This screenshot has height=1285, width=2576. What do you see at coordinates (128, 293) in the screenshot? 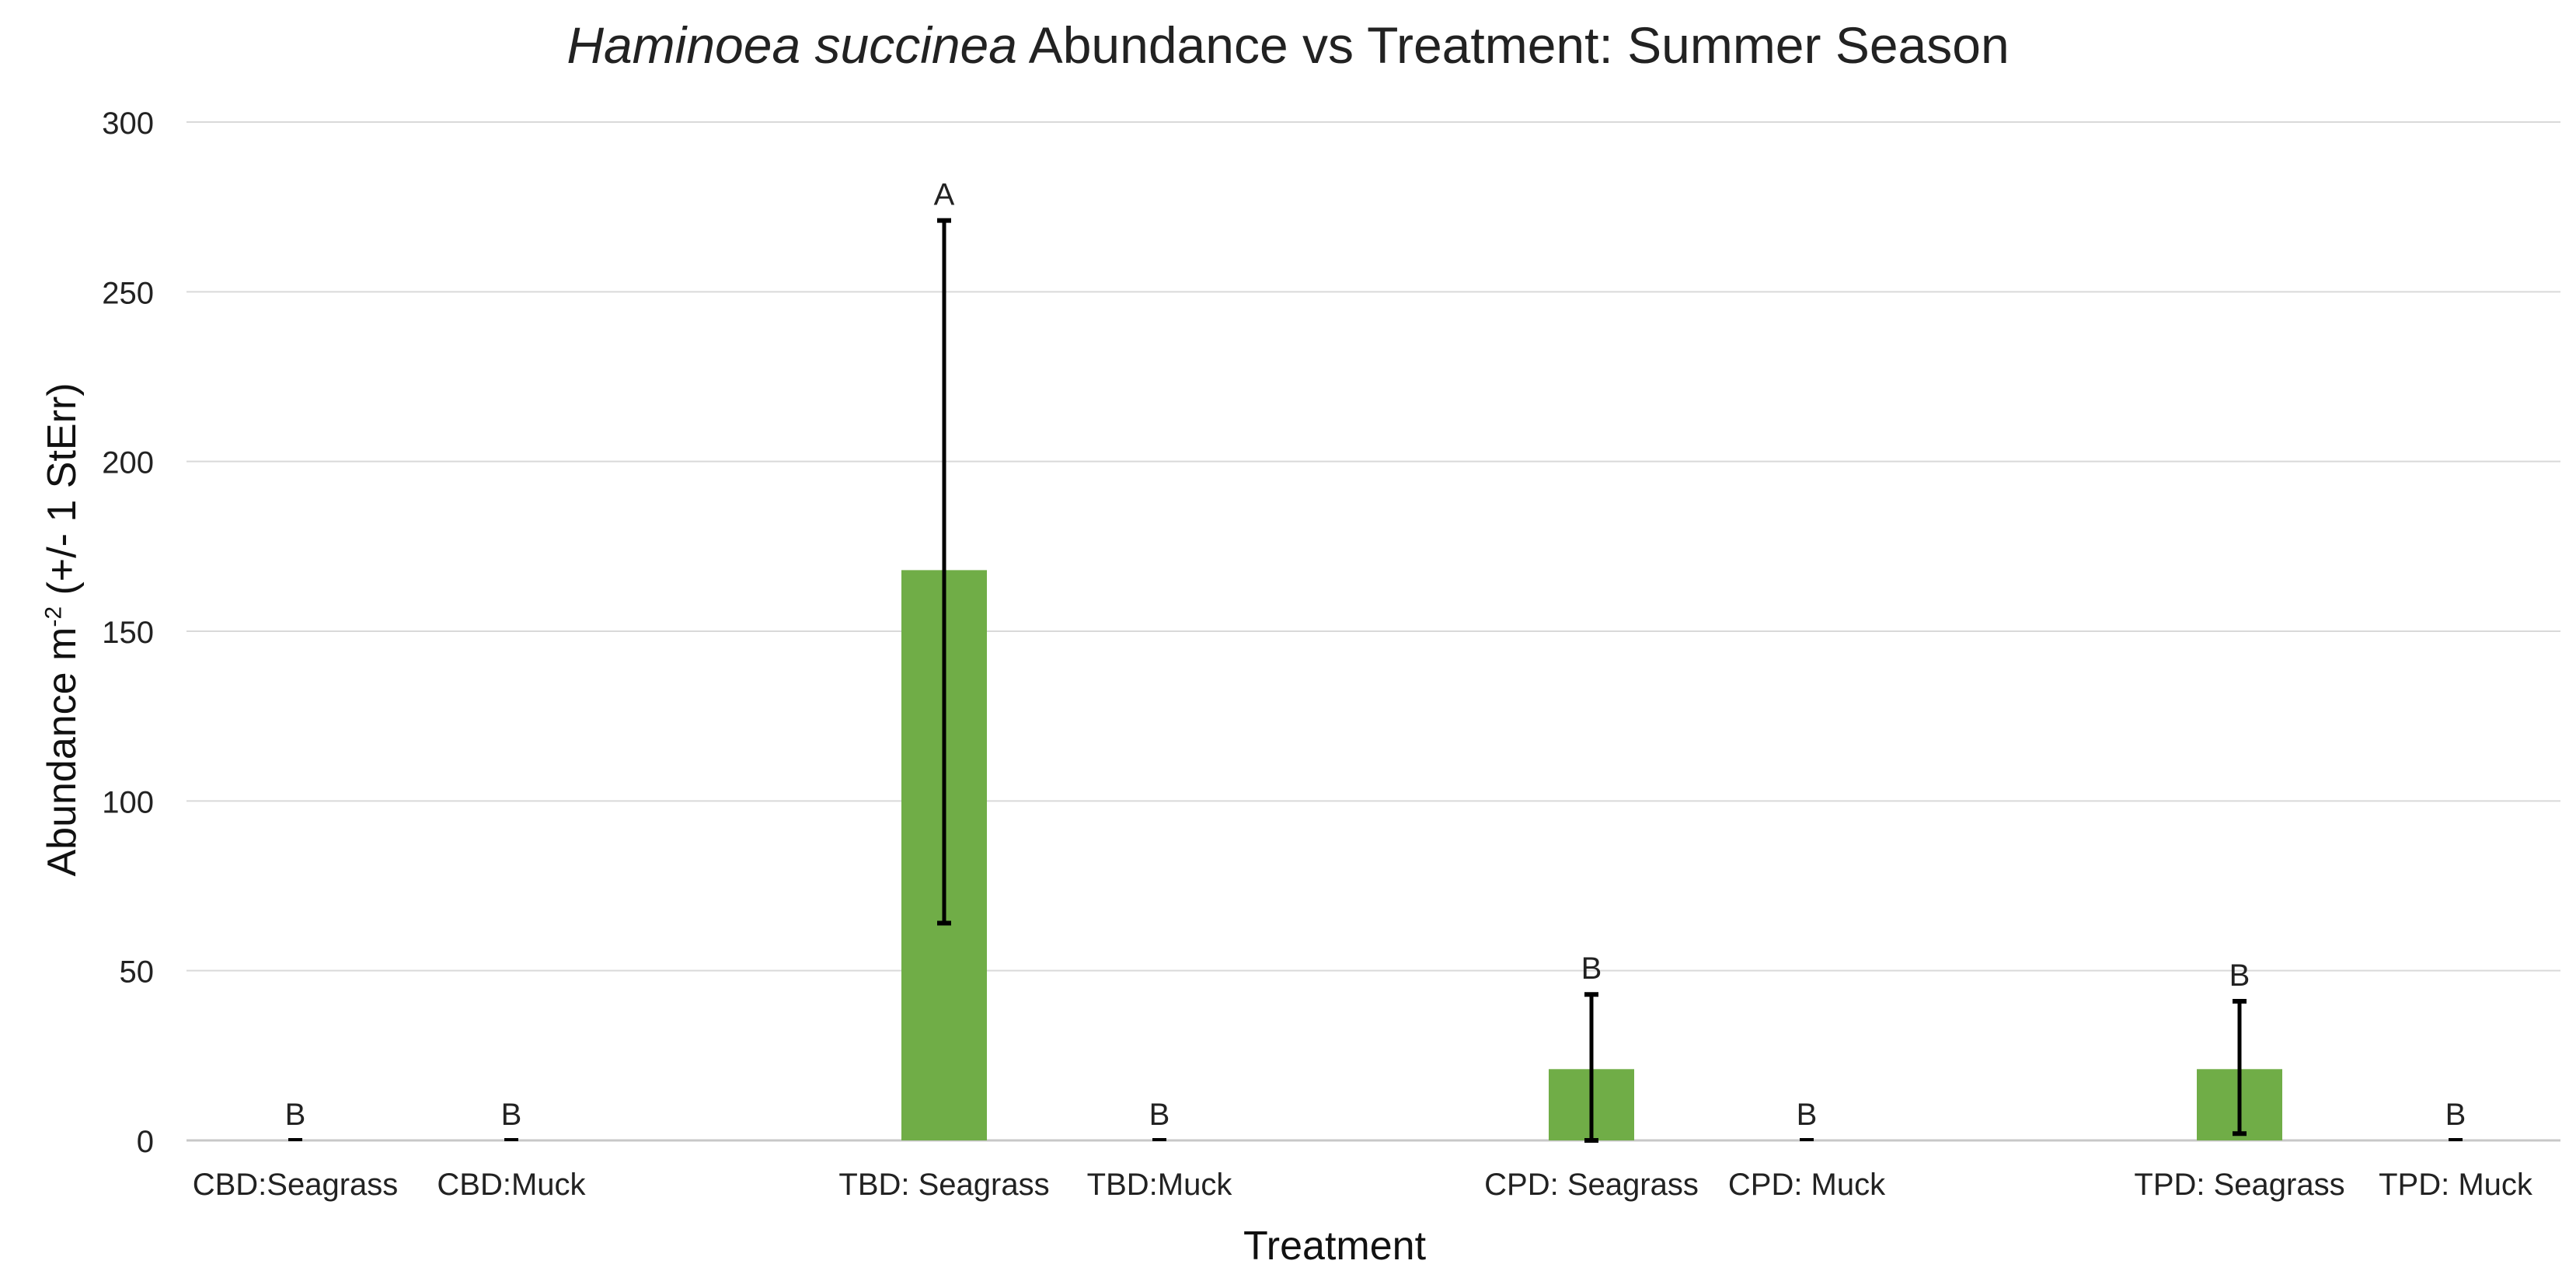
I see `y-tick-label: 250` at bounding box center [128, 293].